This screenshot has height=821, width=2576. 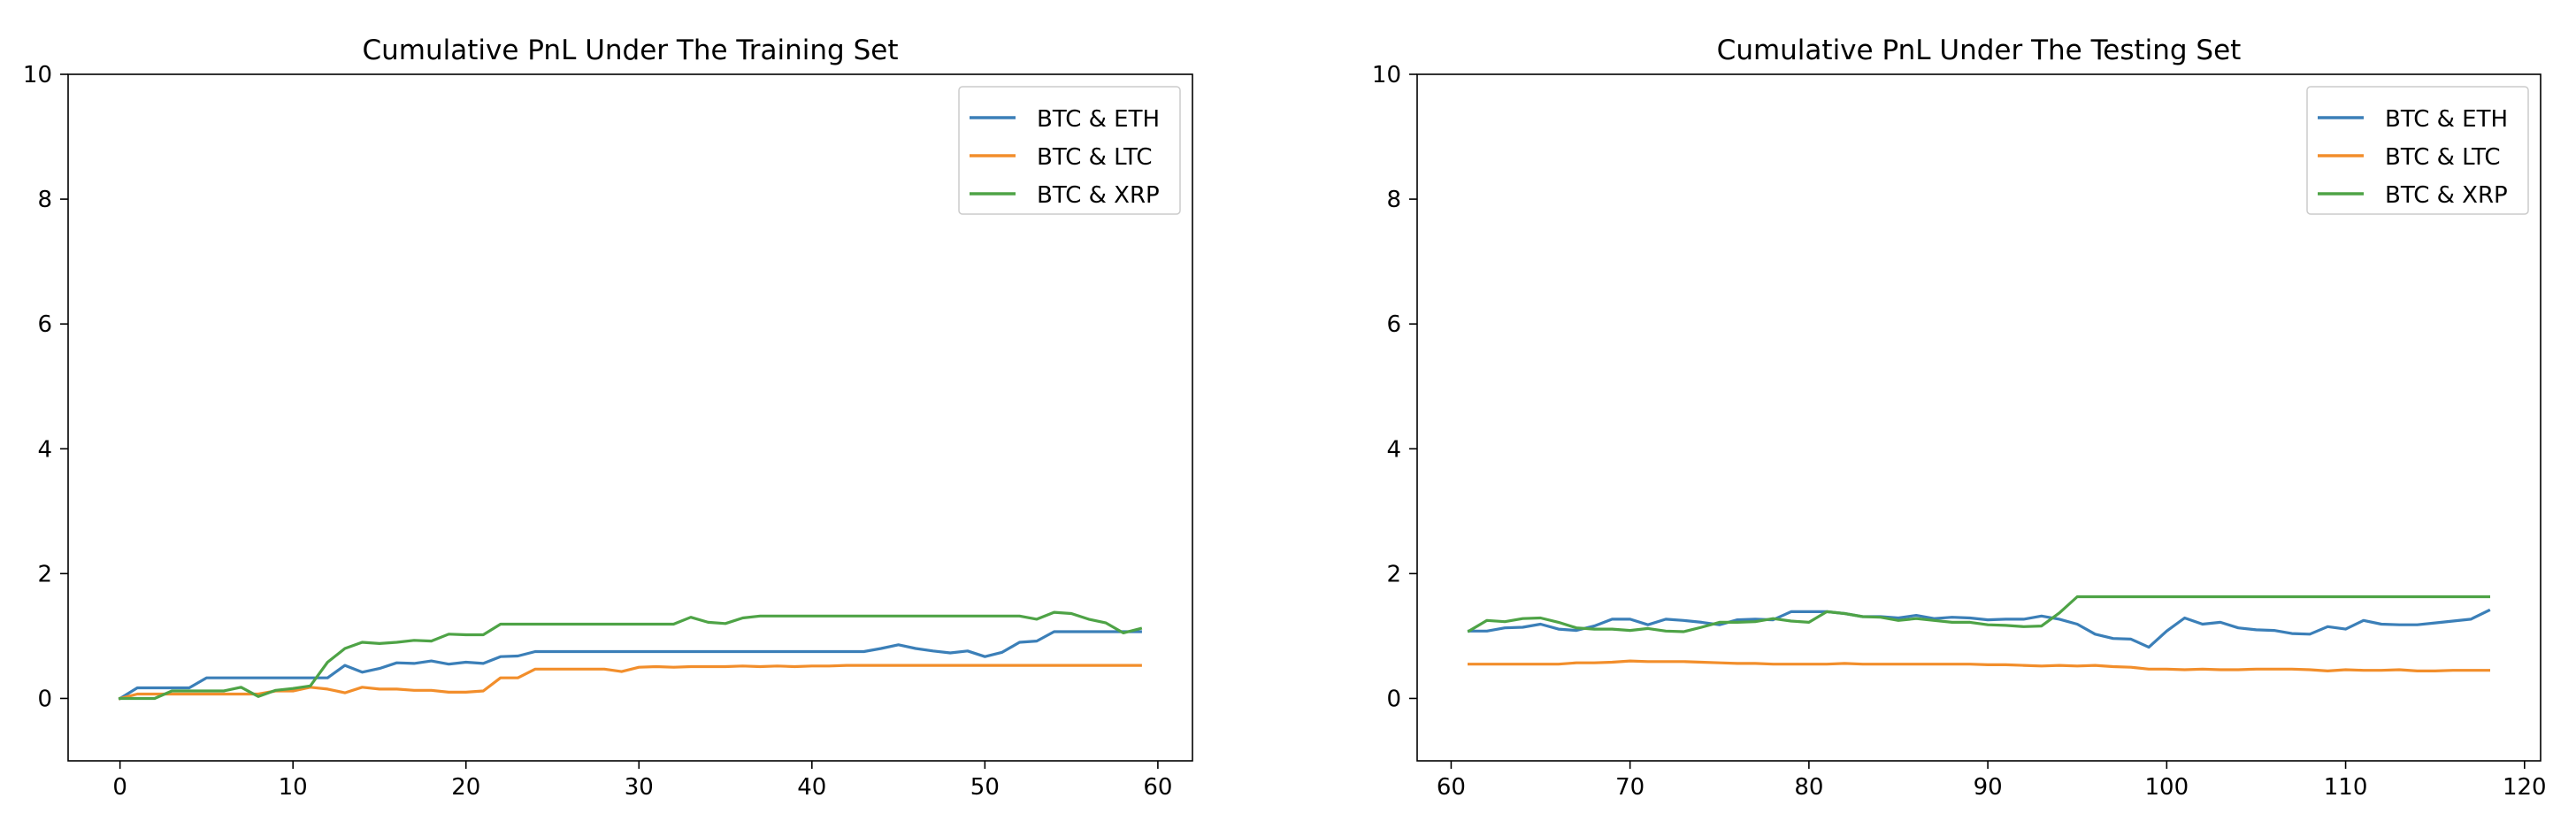 What do you see at coordinates (1157, 787) in the screenshot?
I see `training-x-tick-label: 60` at bounding box center [1157, 787].